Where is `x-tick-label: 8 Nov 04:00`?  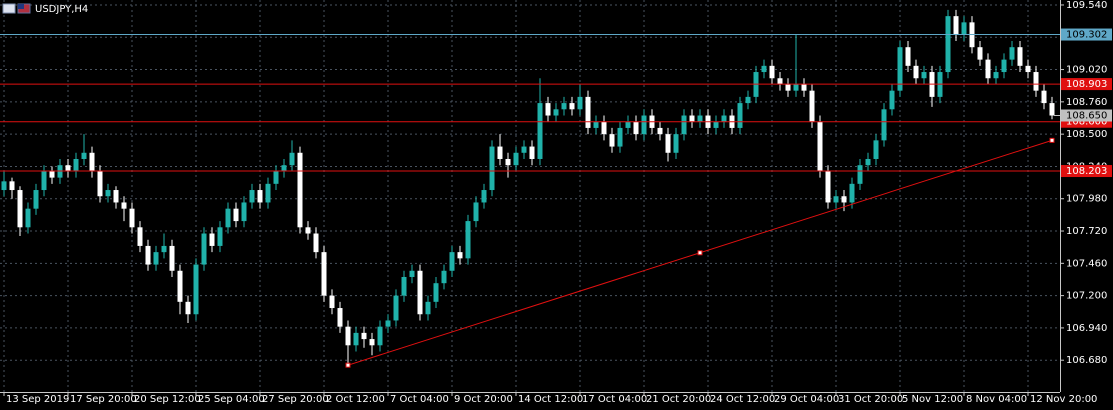 x-tick-label: 8 Nov 04:00 is located at coordinates (996, 399).